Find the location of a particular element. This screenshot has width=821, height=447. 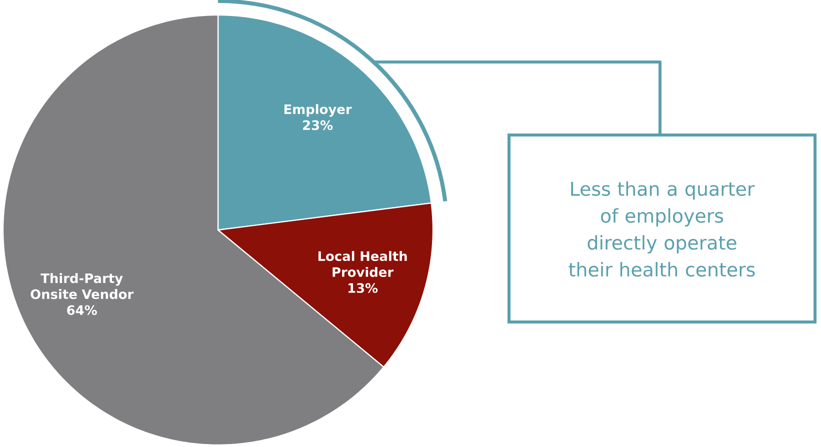

slice-label: Third-Party Onsite Vendor is located at coordinates (82, 286).